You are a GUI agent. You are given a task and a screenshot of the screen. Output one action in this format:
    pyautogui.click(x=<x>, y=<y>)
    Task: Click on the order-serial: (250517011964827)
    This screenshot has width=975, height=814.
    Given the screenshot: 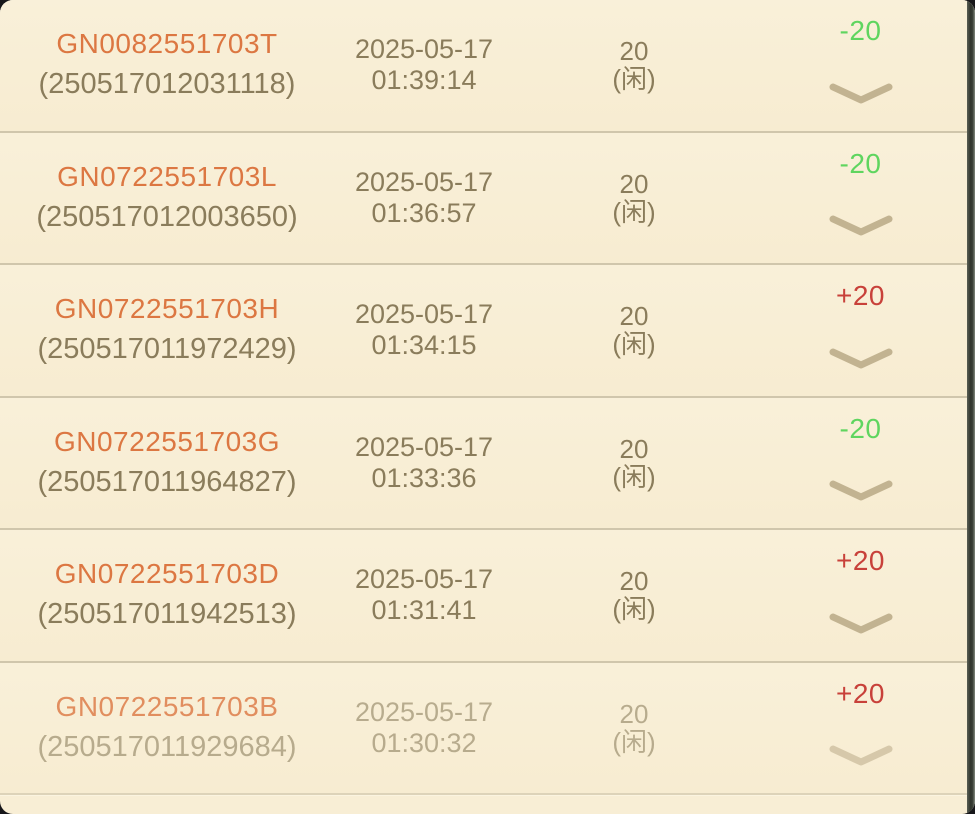 What is the action you would take?
    pyautogui.click(x=167, y=481)
    